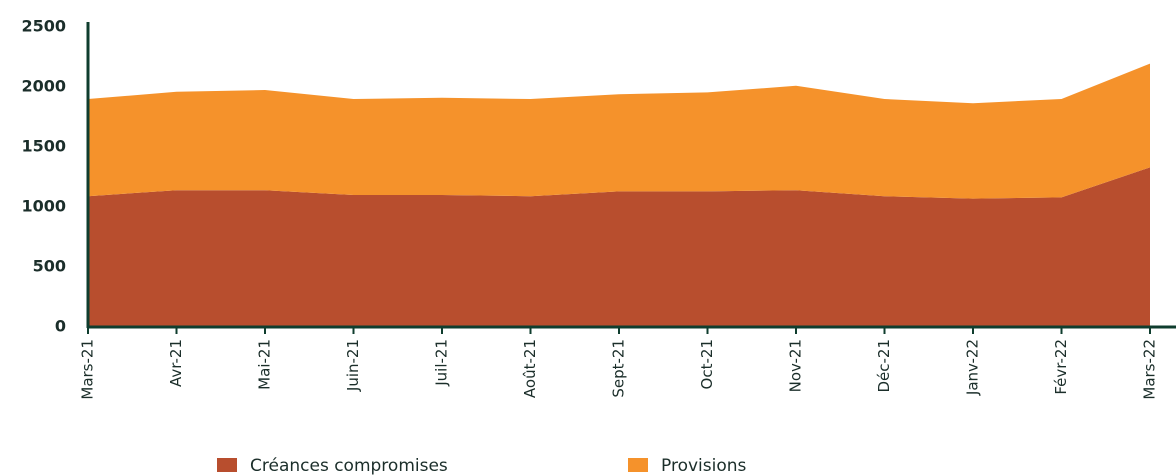 The image size is (1176, 475). I want to click on x-tick-label: Déc-21, so click(884, 366).